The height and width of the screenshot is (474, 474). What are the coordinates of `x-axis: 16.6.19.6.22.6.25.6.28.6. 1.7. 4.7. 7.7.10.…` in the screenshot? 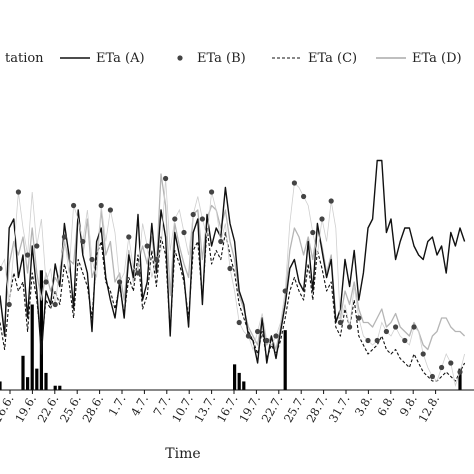 It's located at (237, 407).